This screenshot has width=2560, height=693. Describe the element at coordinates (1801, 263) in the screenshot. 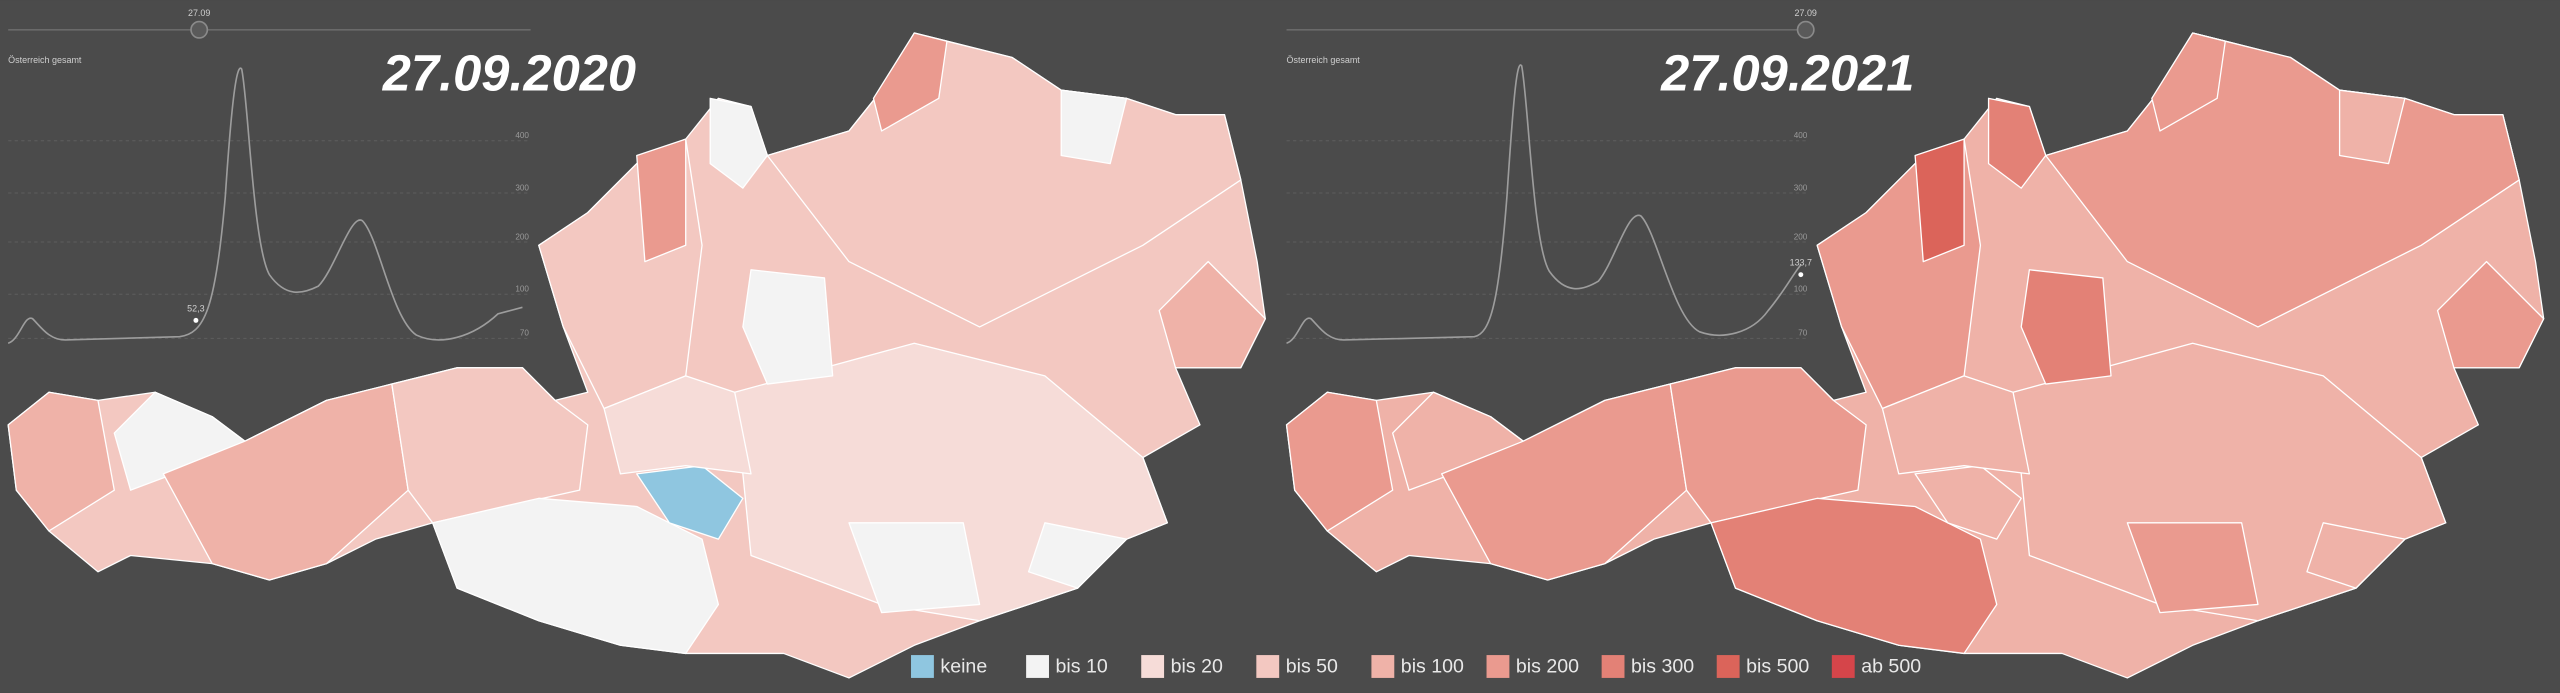

I see `inset-value: 133,7` at that location.